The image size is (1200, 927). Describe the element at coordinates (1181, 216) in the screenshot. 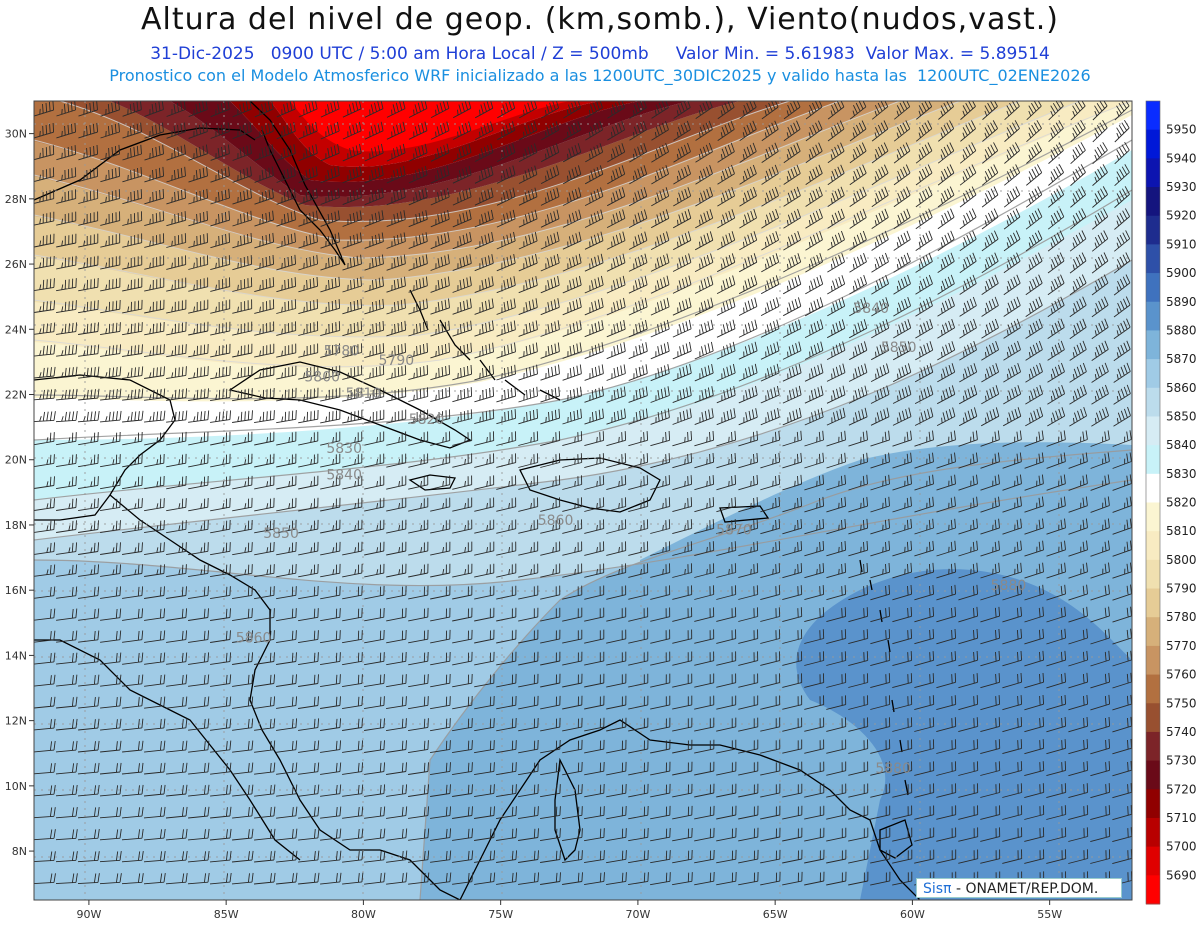

I see `colorbar-label: 5920` at that location.